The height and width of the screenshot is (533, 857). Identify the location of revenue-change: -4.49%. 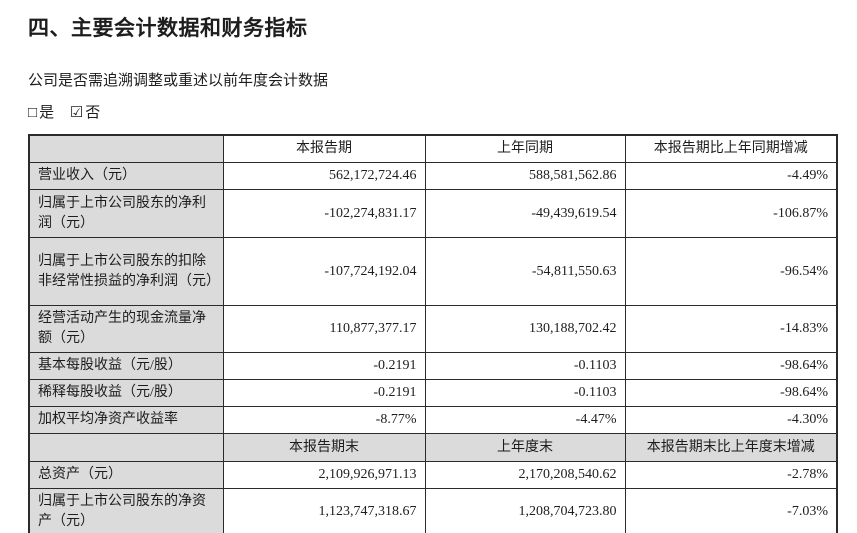
(731, 176).